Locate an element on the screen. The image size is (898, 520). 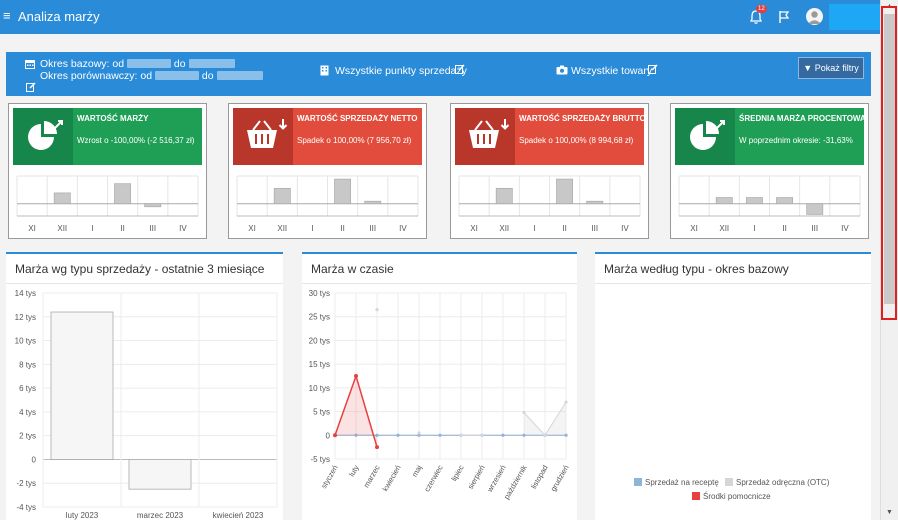
y-tick-label: -4 tys is located at coordinates (26, 507).